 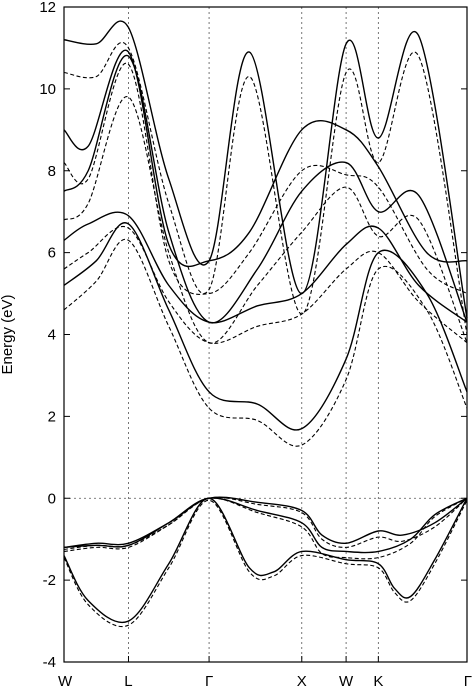 I want to click on y-tick-label: 2, so click(x=52, y=416).